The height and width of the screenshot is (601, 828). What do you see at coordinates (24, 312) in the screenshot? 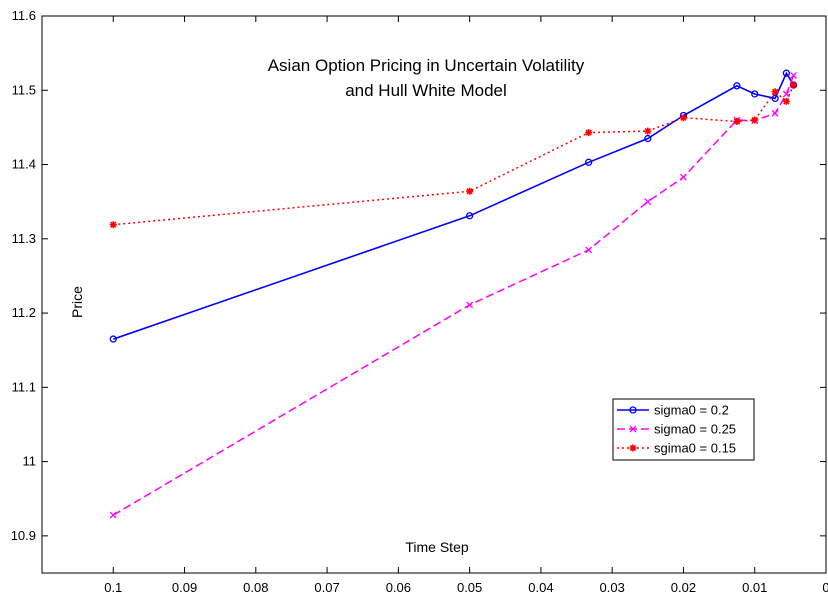
I see `y-tick-label: 11.2` at bounding box center [24, 312].